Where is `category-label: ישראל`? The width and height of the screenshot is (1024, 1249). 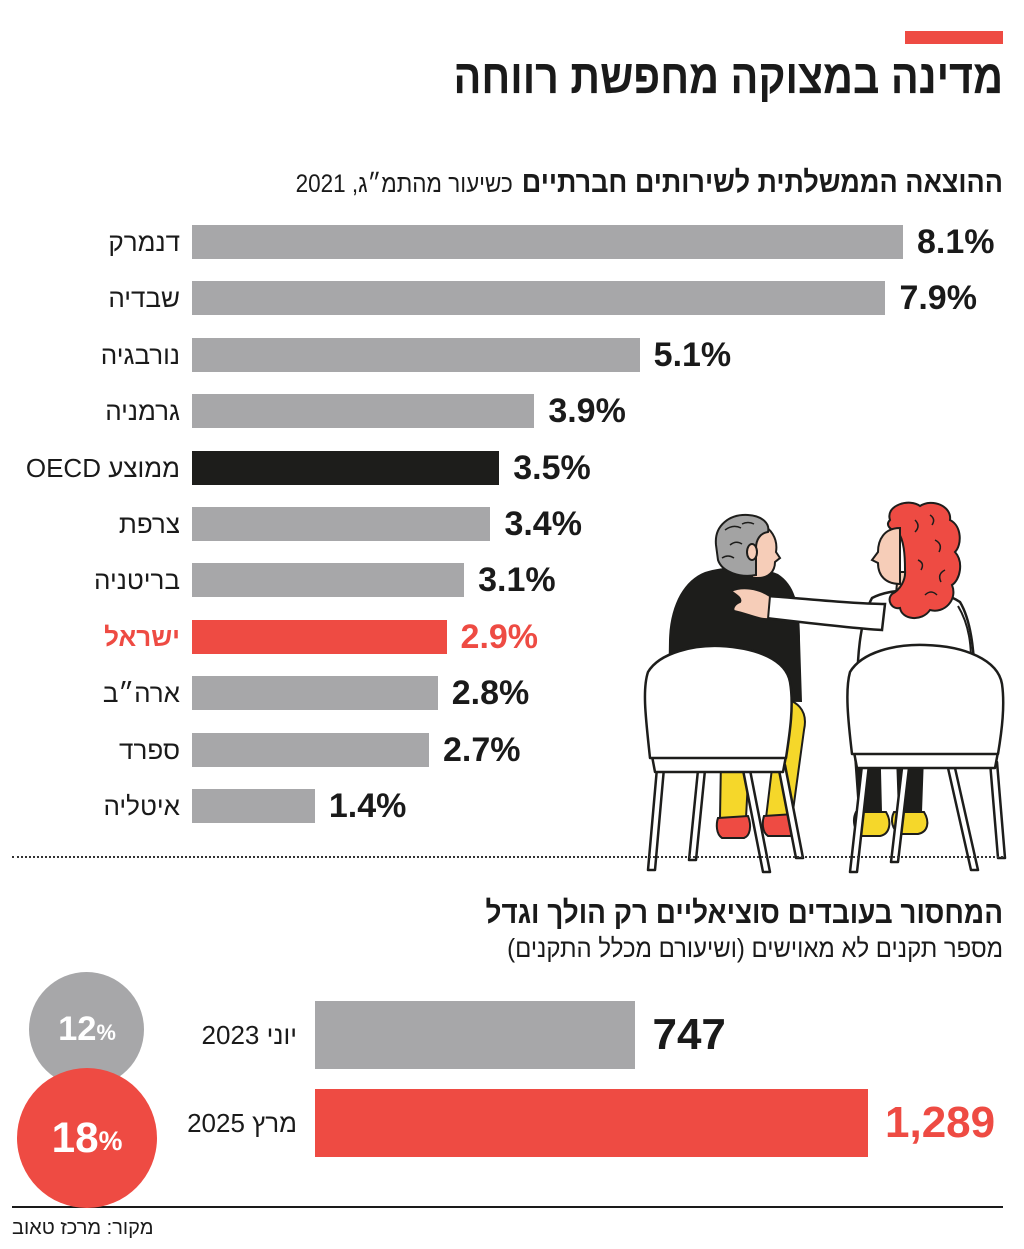 category-label: ישראל is located at coordinates (142, 636).